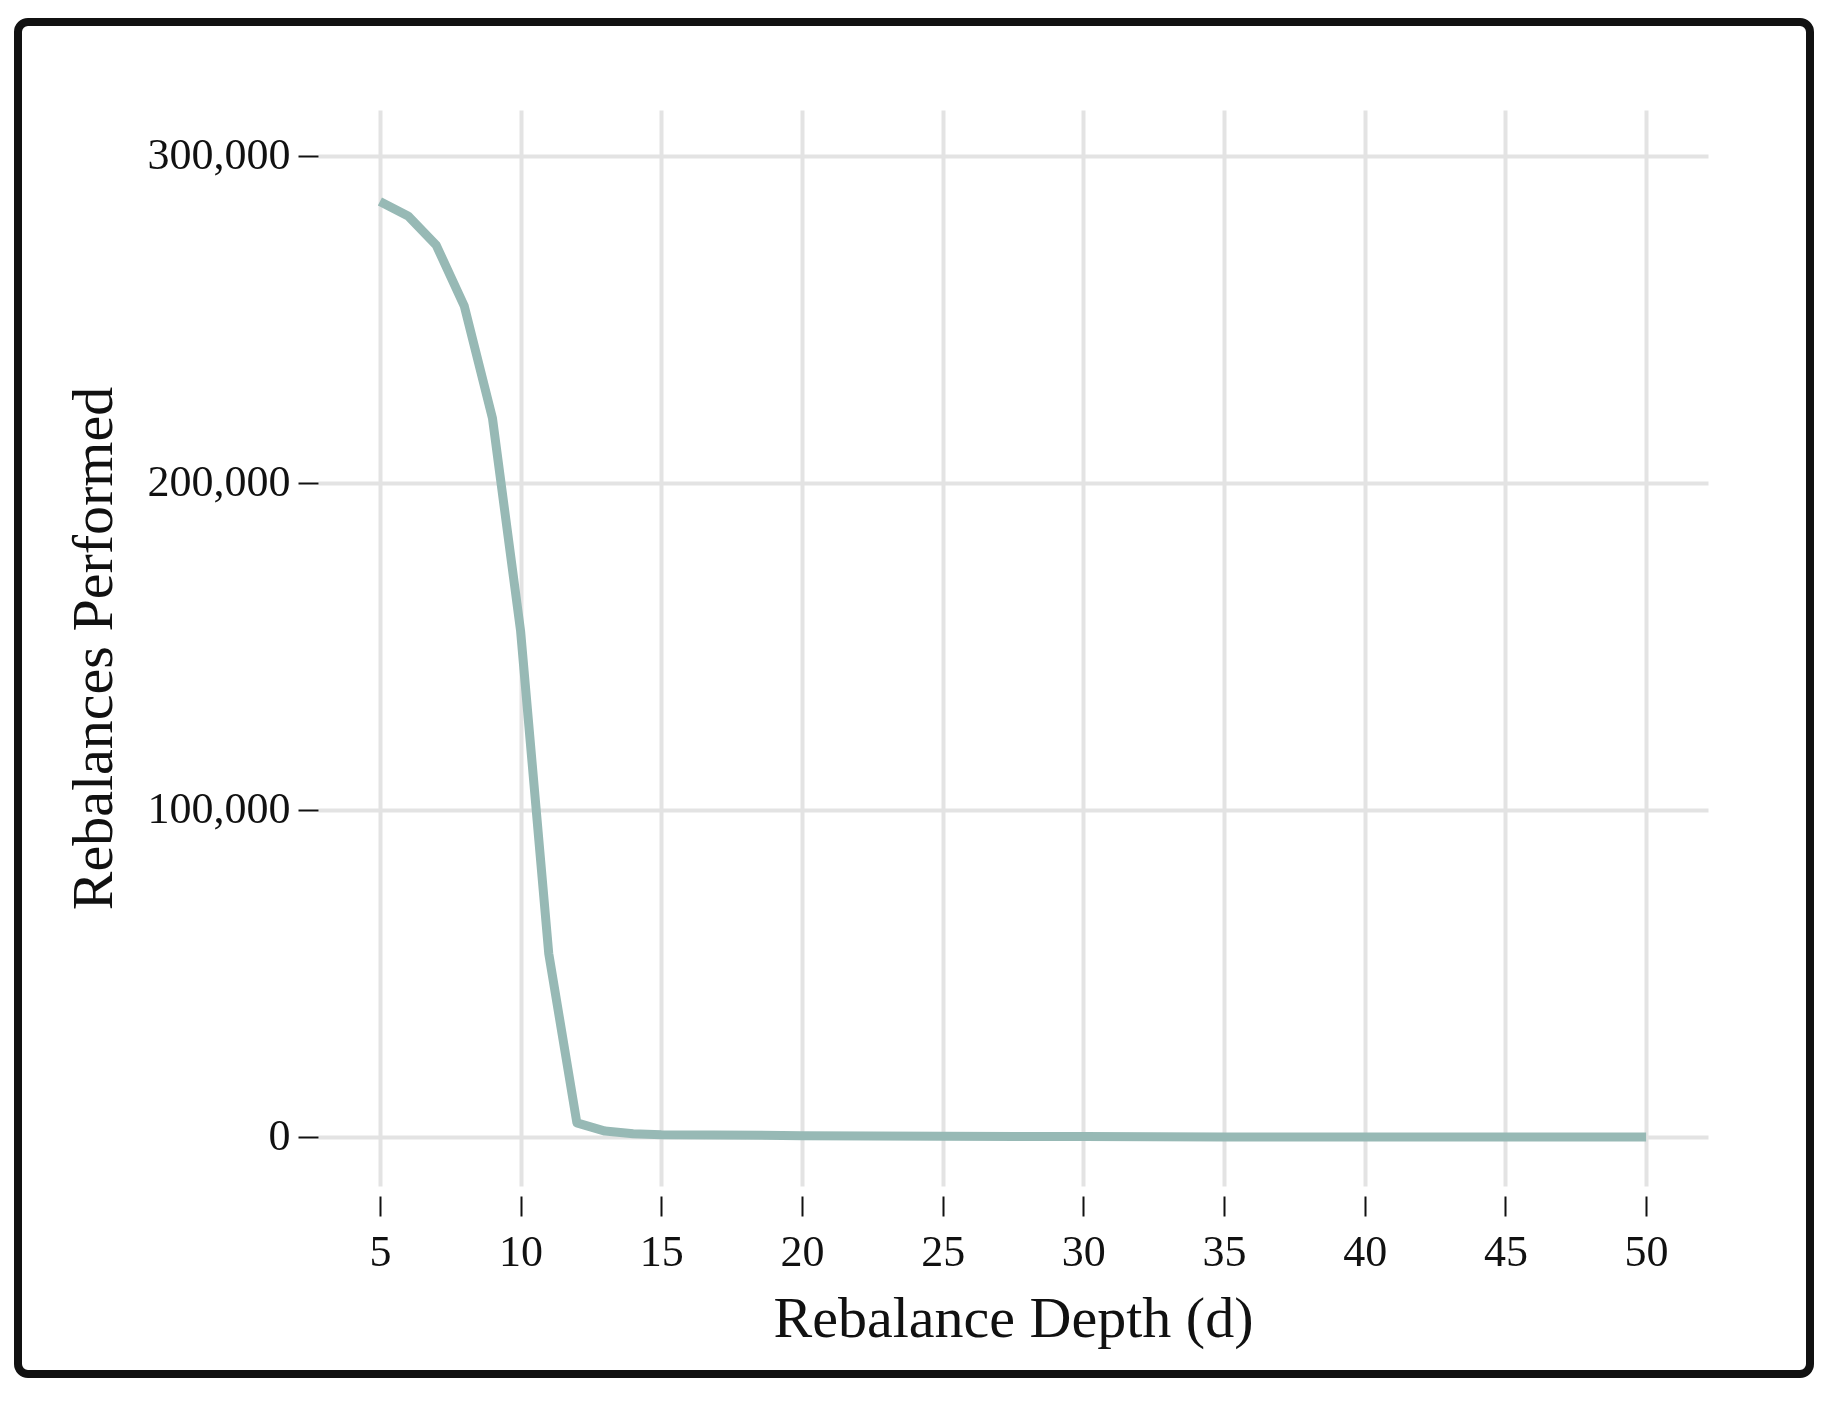 The width and height of the screenshot is (1839, 1402). What do you see at coordinates (279, 1136) in the screenshot?
I see `y-tick-label: 0` at bounding box center [279, 1136].